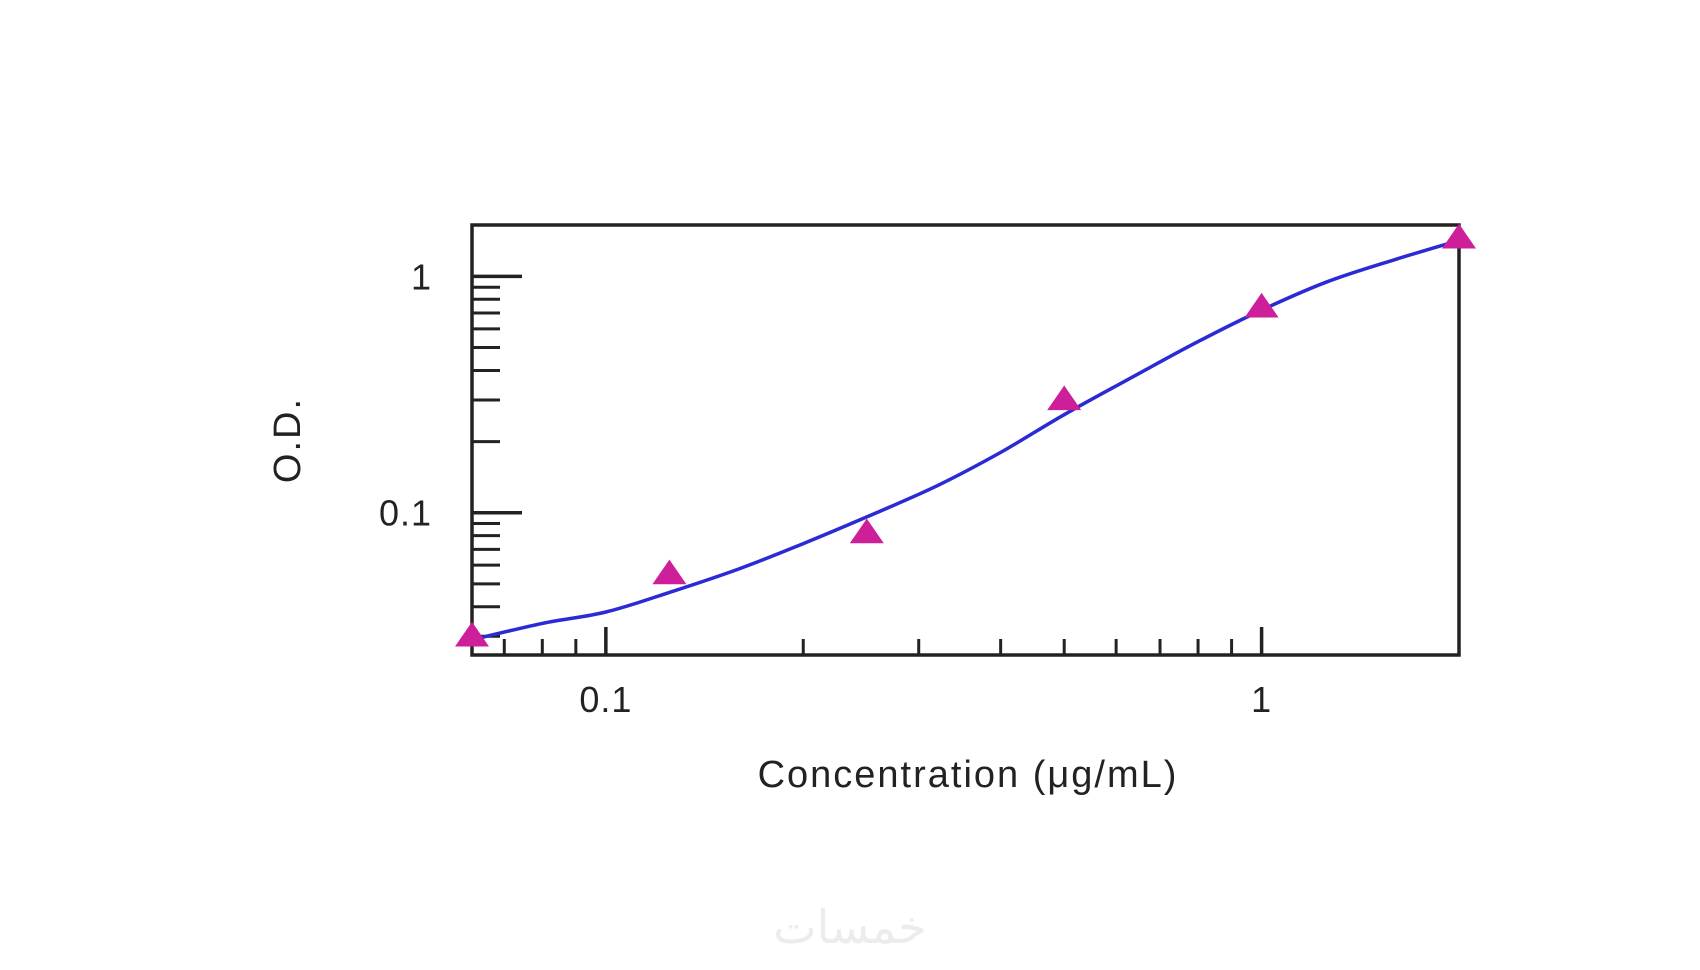  I want to click on x-tick-label-1: 1, so click(1261, 699).